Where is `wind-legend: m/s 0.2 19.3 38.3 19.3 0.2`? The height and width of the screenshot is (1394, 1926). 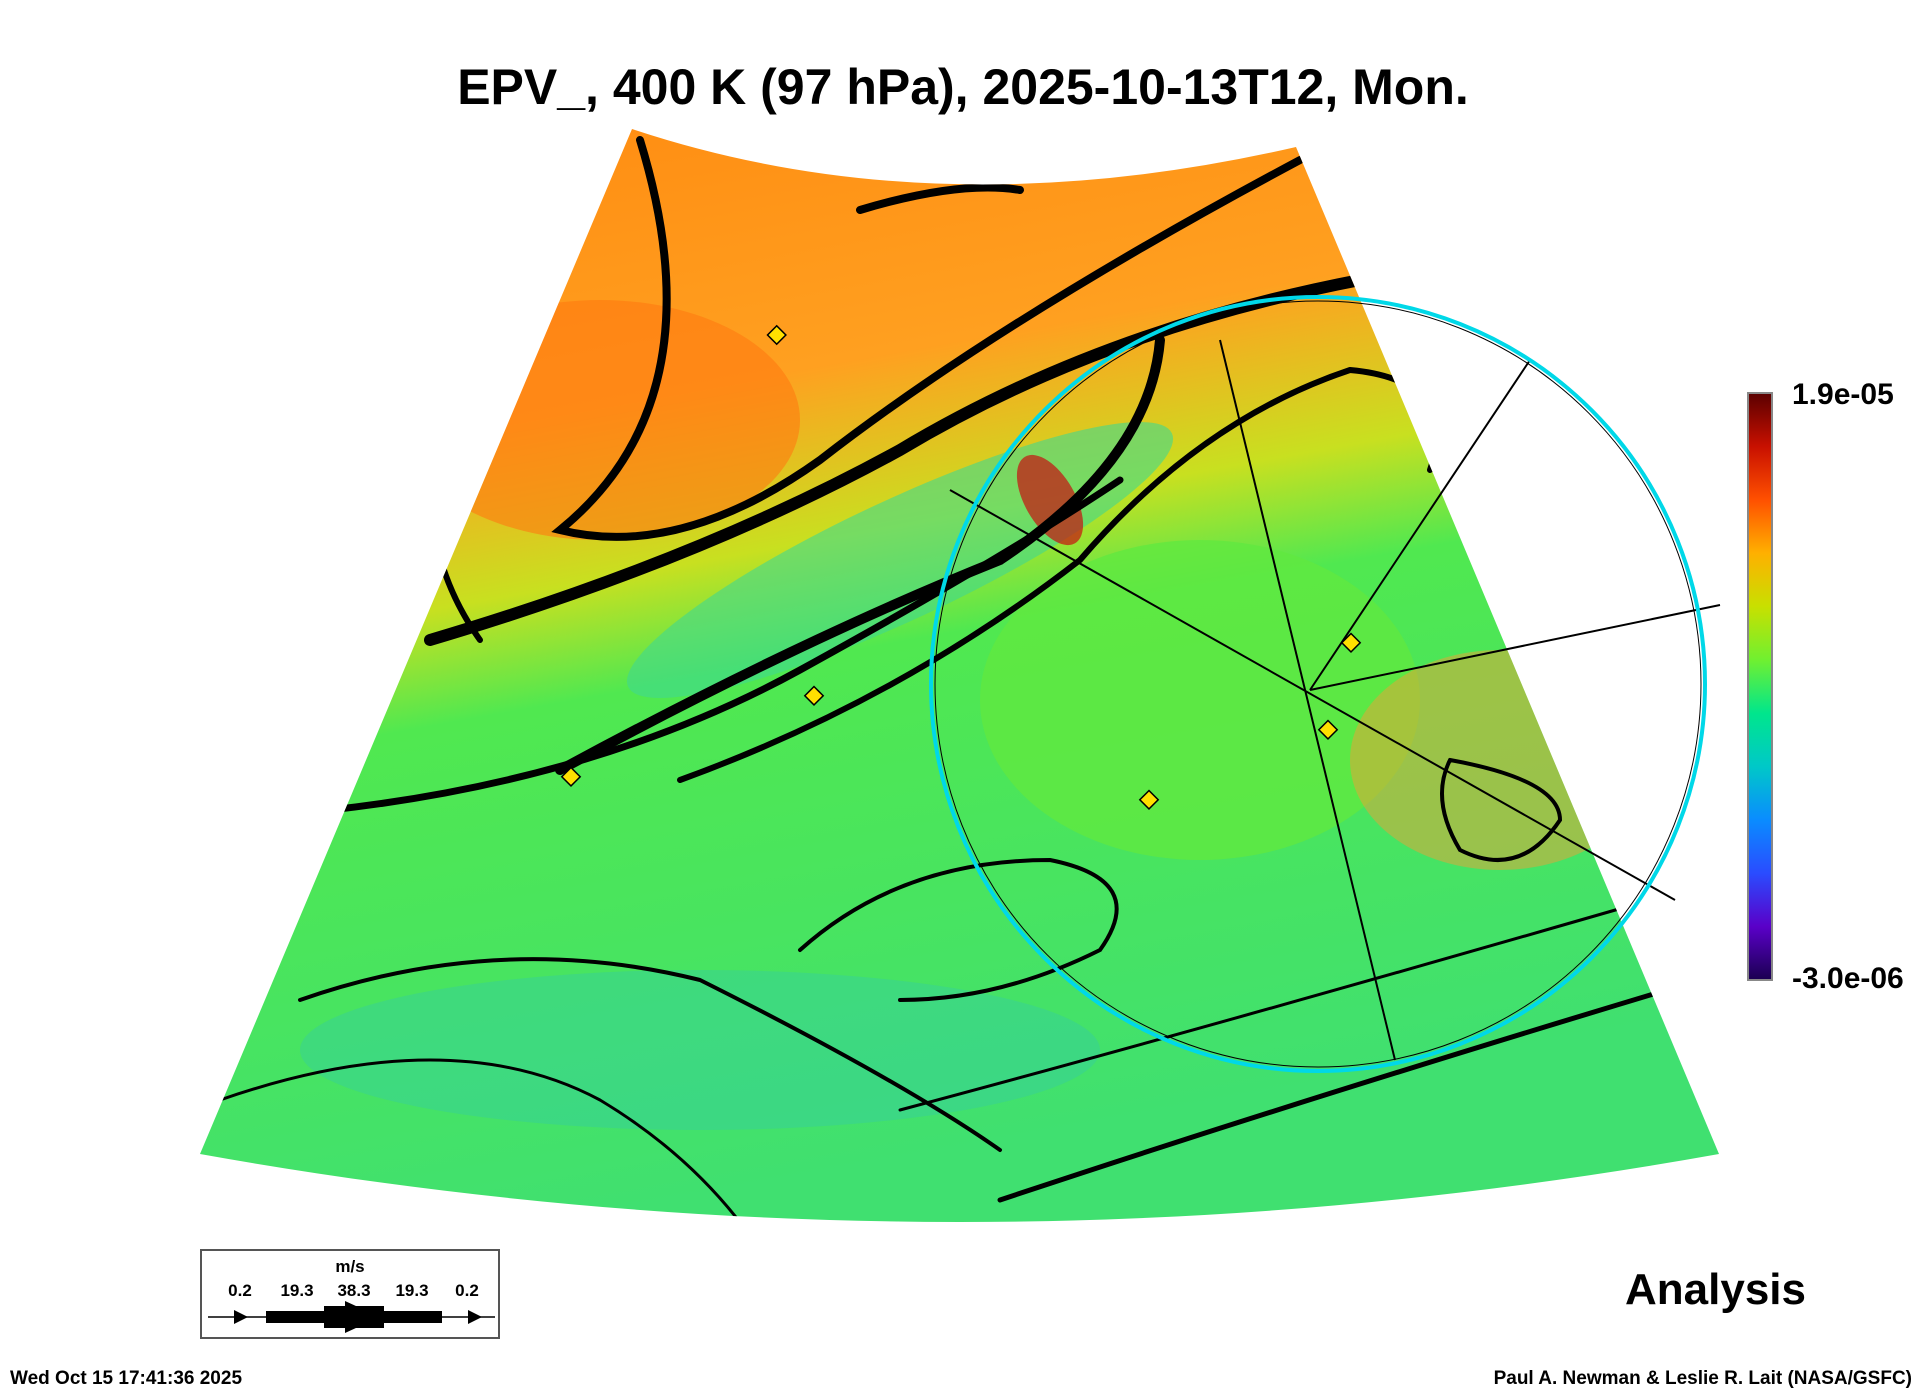 wind-legend: m/s 0.2 19.3 38.3 19.3 0.2 is located at coordinates (350, 1294).